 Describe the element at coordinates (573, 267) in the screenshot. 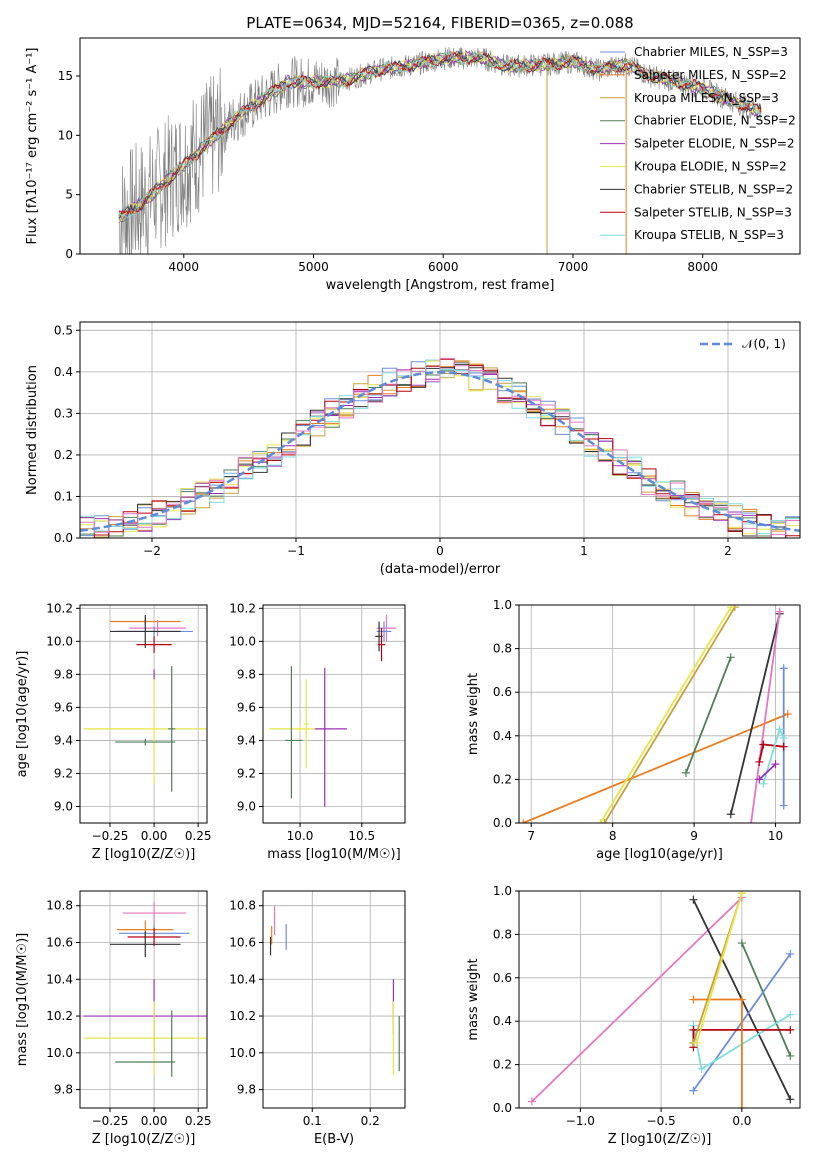

I see `x-tick-label: 7000` at that location.